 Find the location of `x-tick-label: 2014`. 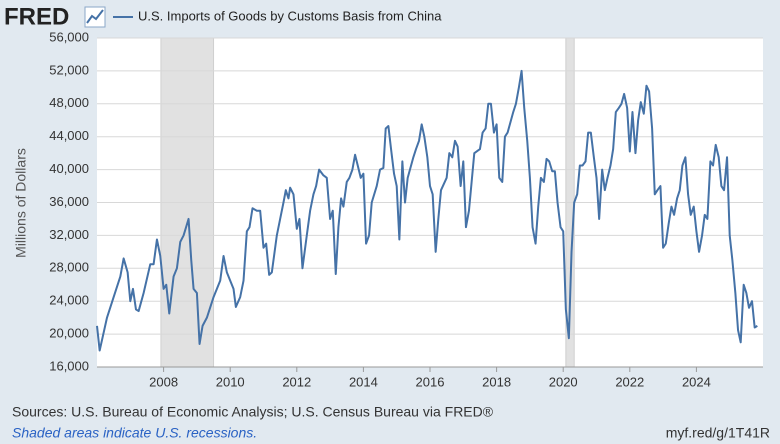

x-tick-label: 2014 is located at coordinates (363, 381).